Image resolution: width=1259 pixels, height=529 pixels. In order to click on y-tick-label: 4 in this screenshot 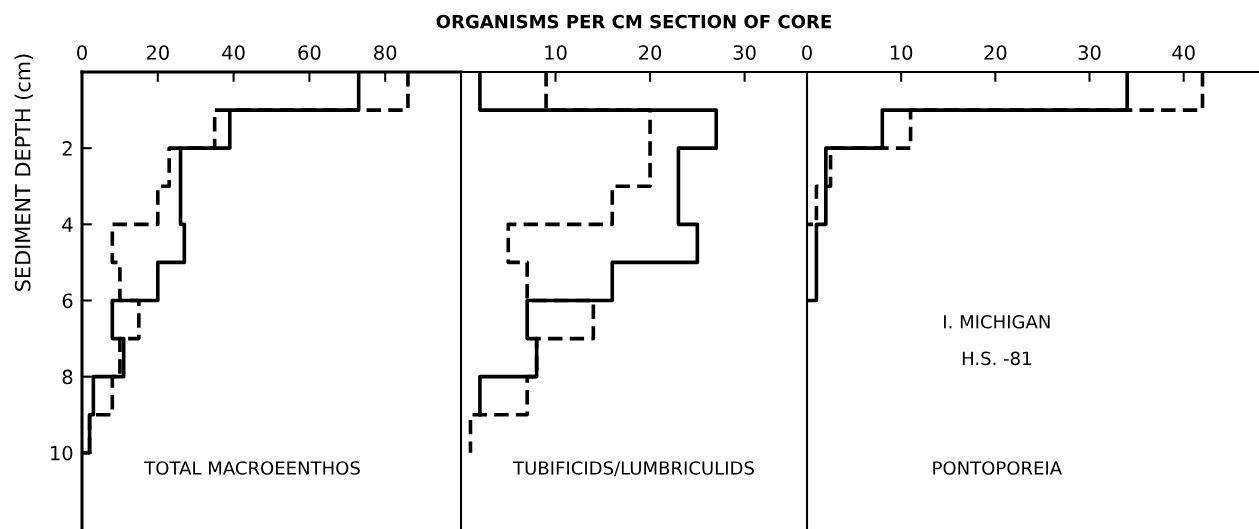, I will do `click(67, 224)`.